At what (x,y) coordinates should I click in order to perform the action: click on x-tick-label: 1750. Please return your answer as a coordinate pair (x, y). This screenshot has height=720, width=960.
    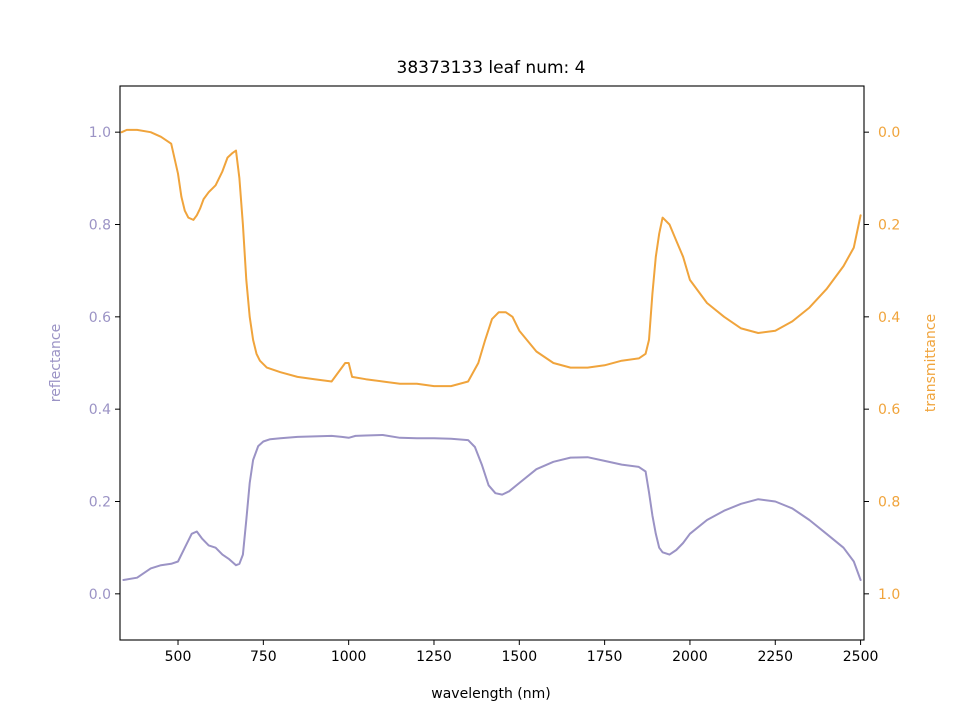
    Looking at the image, I should click on (605, 657).